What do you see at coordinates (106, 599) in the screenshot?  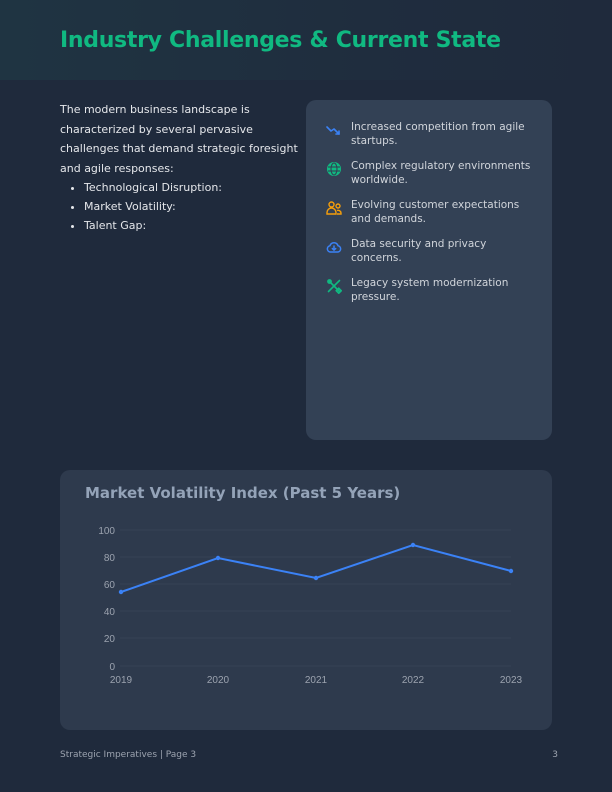 I see `y-axis-ticks: 100 80 60 40 20 0` at bounding box center [106, 599].